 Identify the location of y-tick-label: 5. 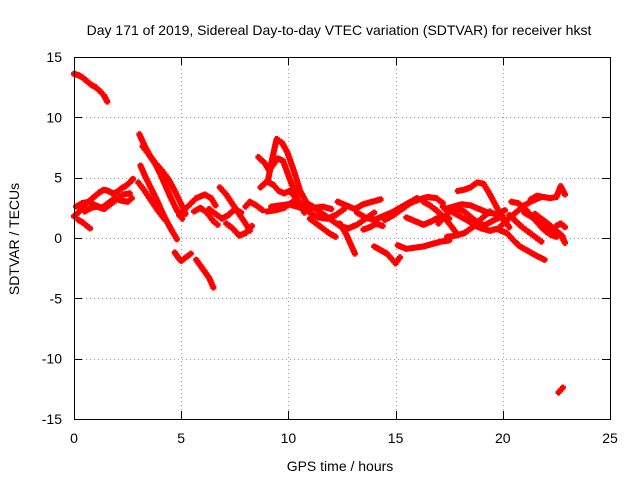
(58, 178).